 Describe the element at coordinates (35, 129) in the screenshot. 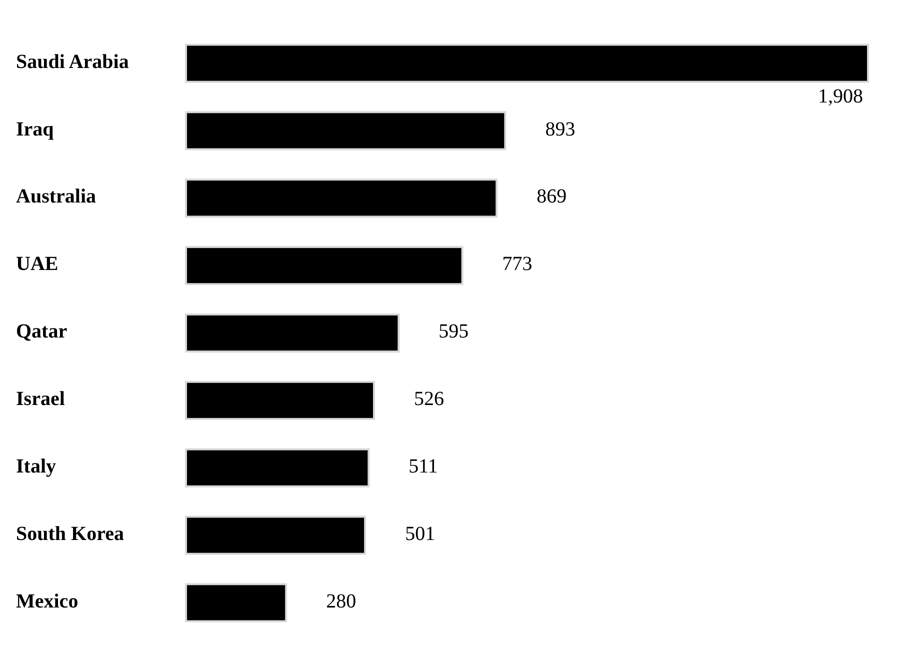

I see `y-tick-label: Iraq` at that location.